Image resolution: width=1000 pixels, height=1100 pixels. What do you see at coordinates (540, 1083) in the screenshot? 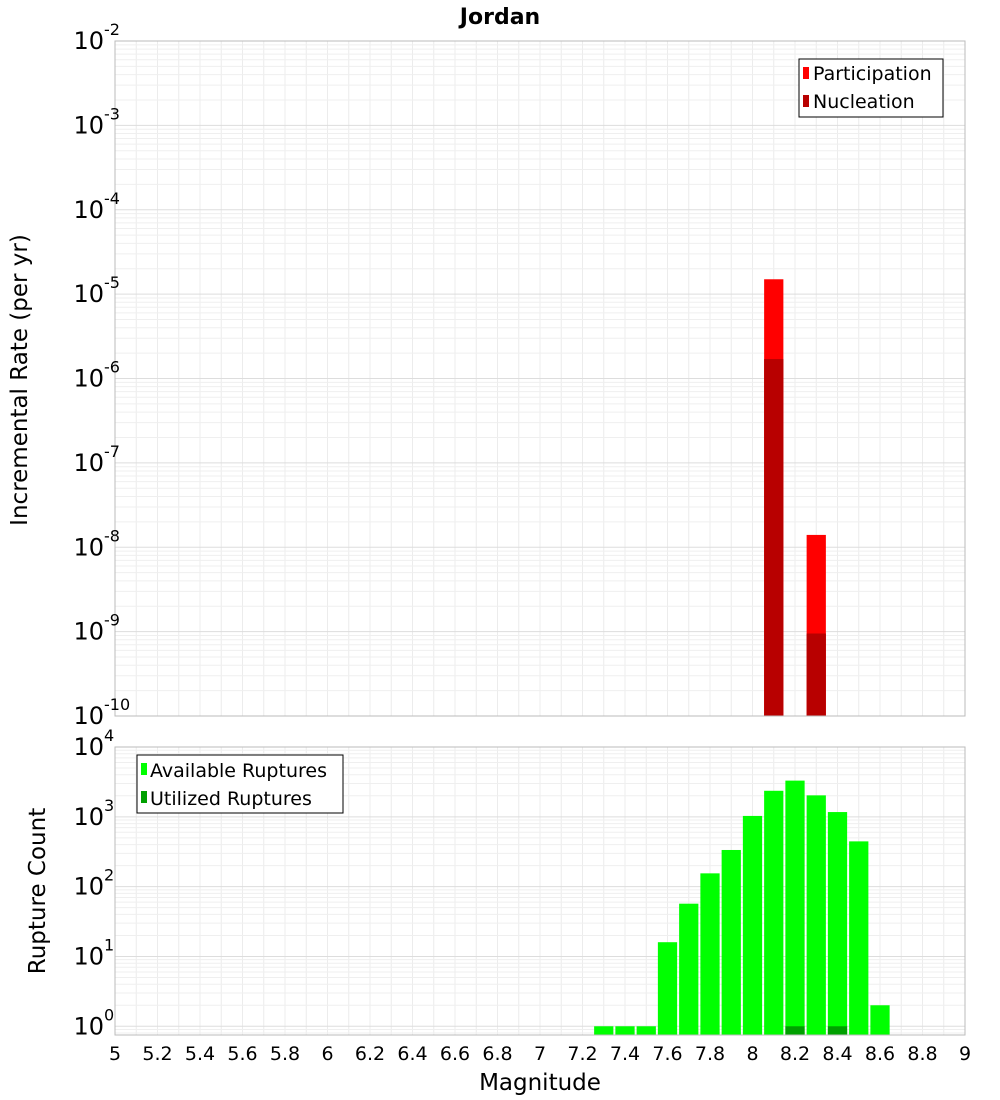
I see `x-axis-label: Magnitude` at bounding box center [540, 1083].